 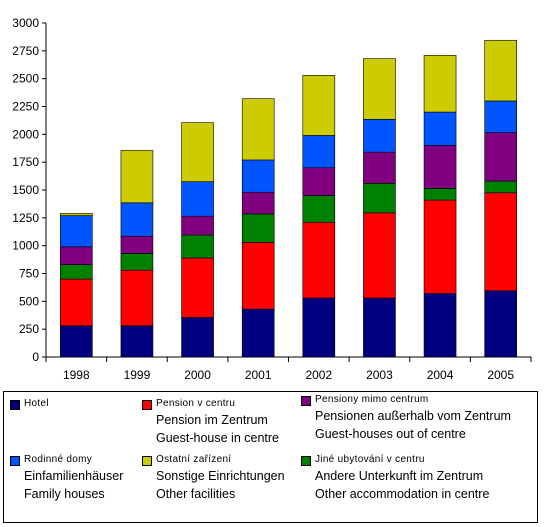 I want to click on y-tick-label: 2750, so click(x=25, y=51).